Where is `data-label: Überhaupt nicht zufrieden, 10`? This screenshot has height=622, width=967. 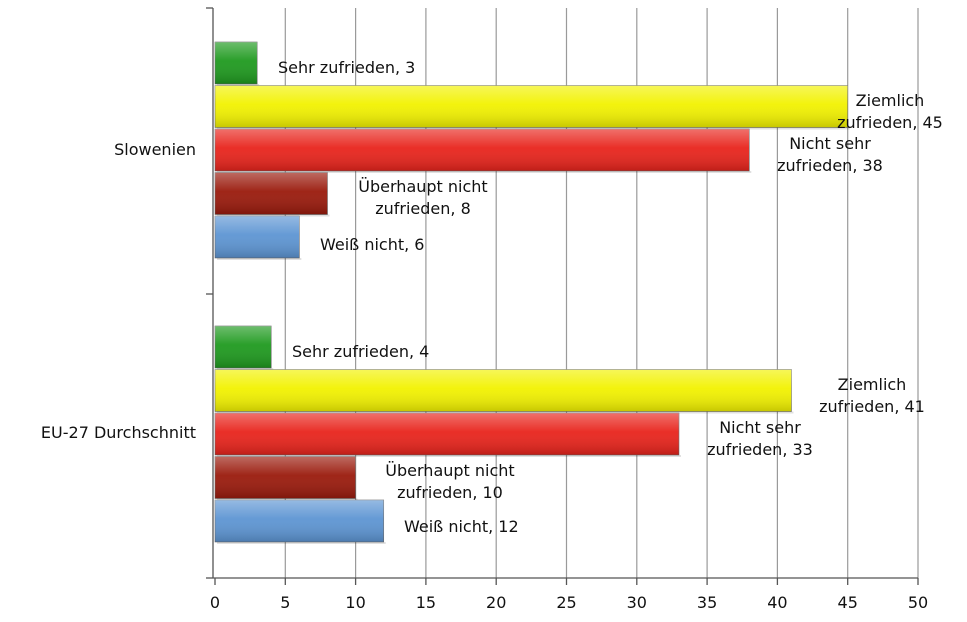
data-label: Überhaupt nicht zufrieden, 10 is located at coordinates (449, 481).